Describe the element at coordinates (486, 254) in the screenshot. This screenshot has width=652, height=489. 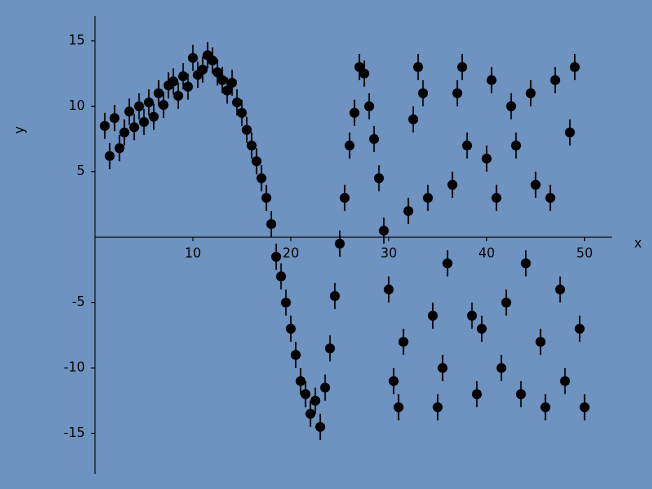
I see `x-tick-label: 40` at that location.